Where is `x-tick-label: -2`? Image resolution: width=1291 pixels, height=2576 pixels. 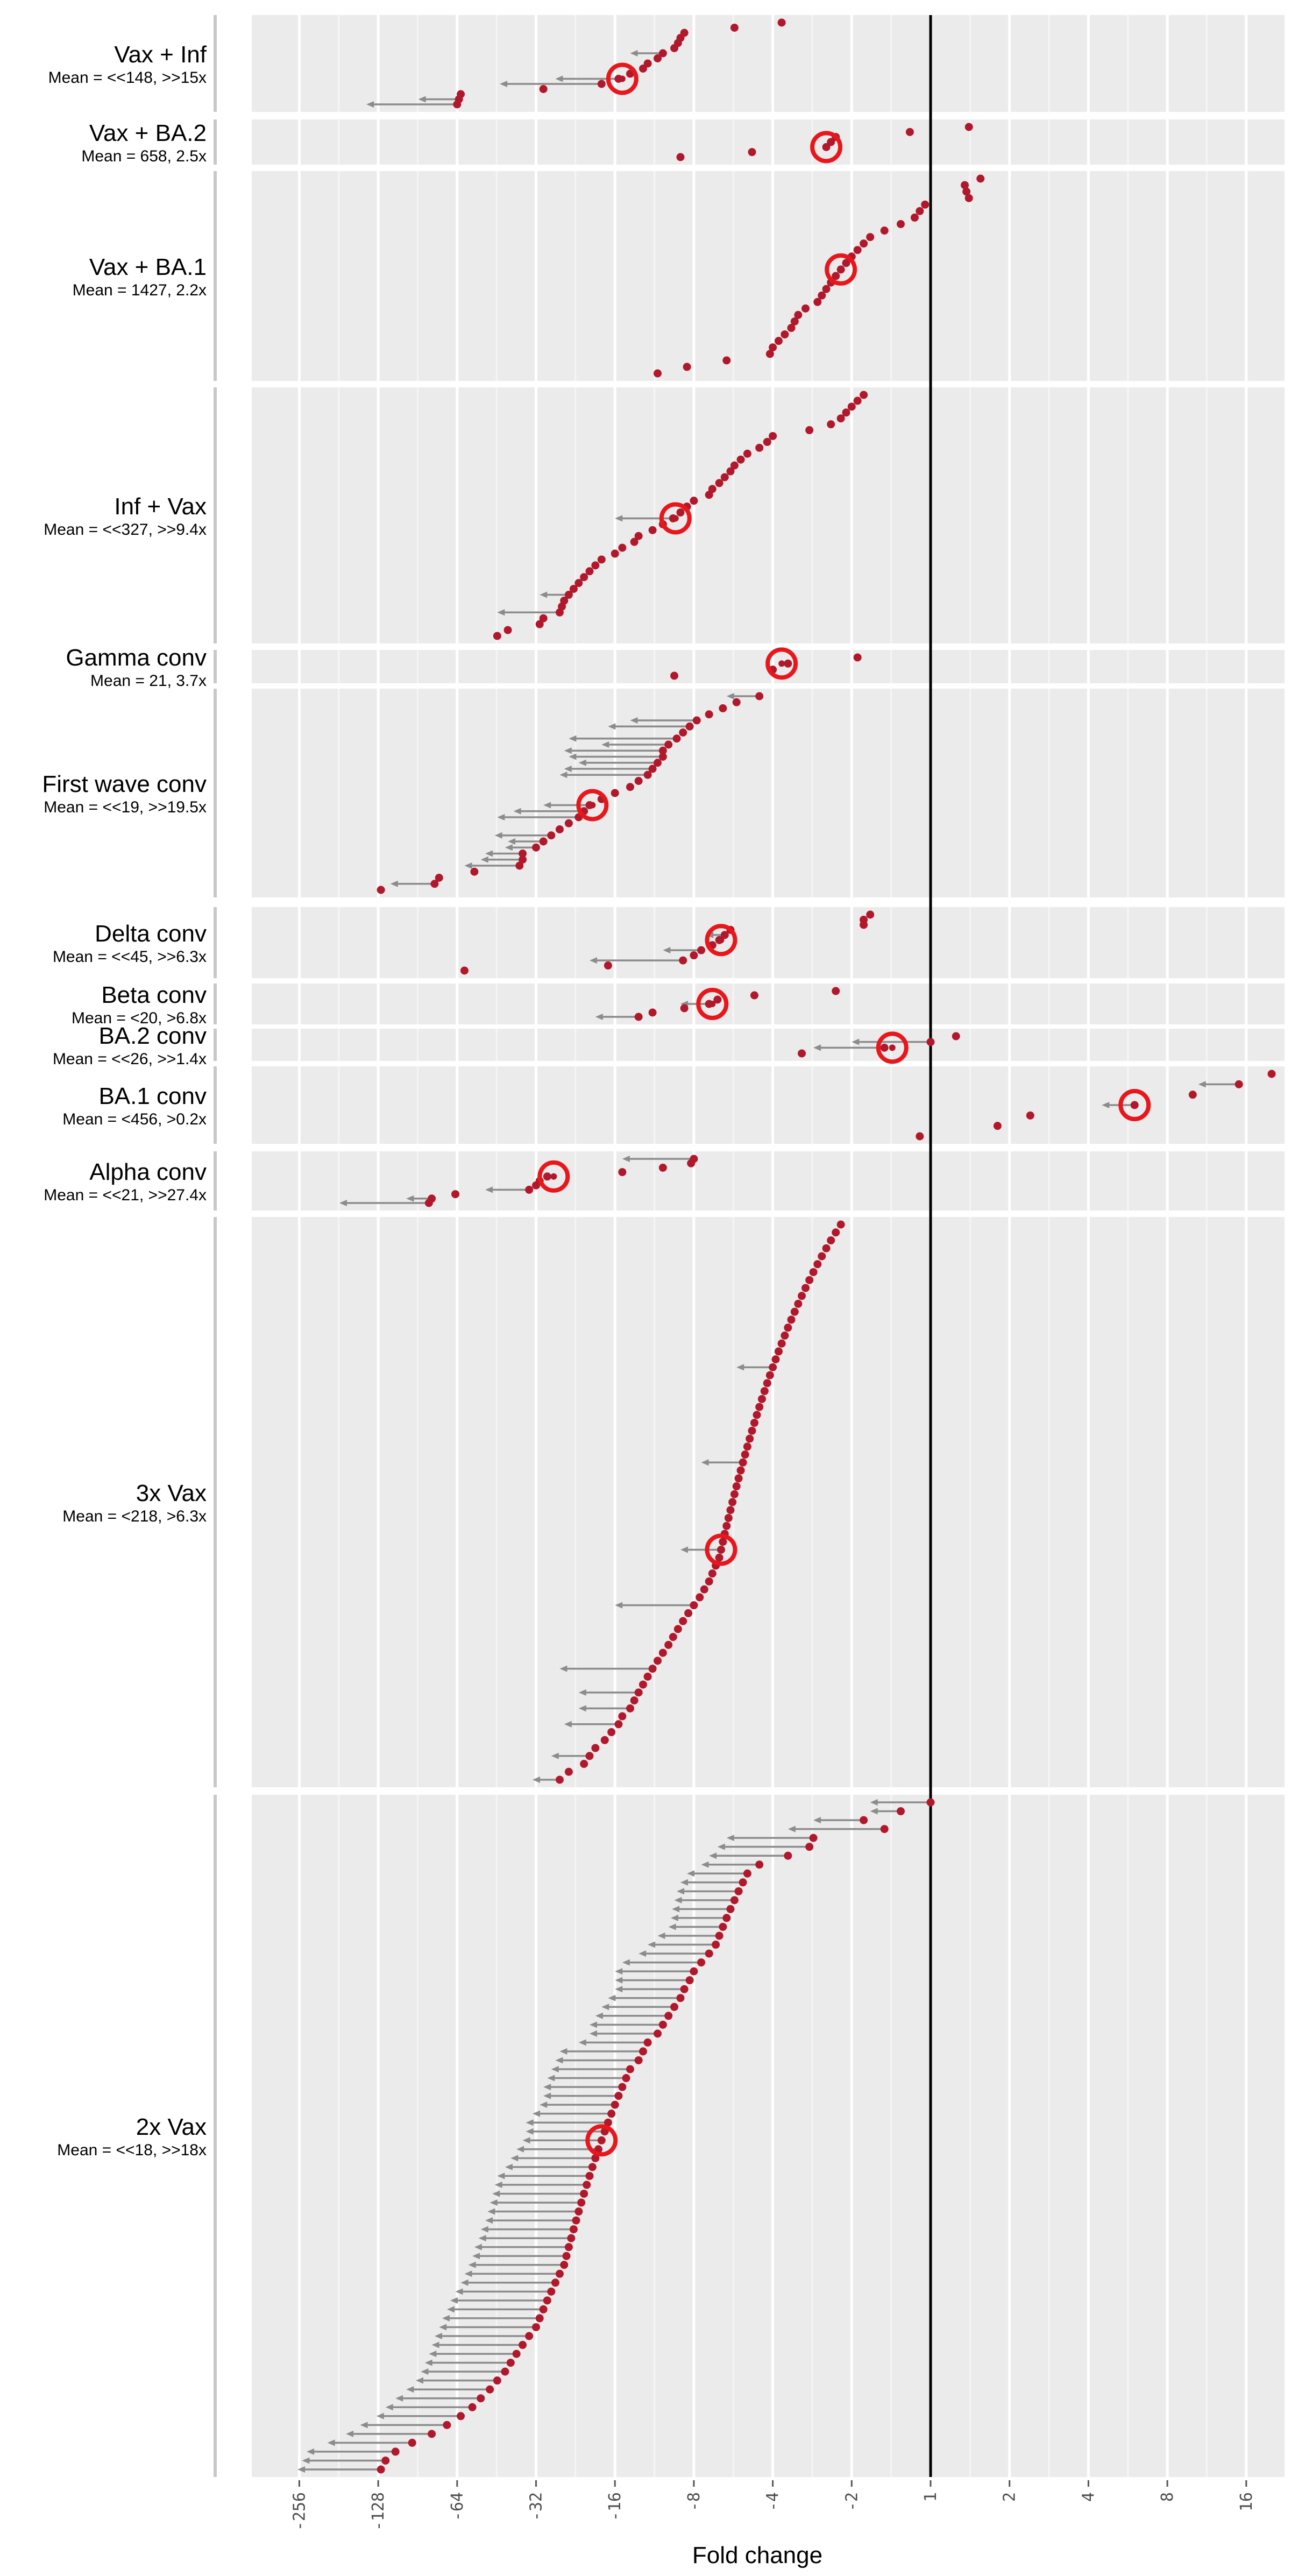
x-tick-label: -2 is located at coordinates (851, 2501).